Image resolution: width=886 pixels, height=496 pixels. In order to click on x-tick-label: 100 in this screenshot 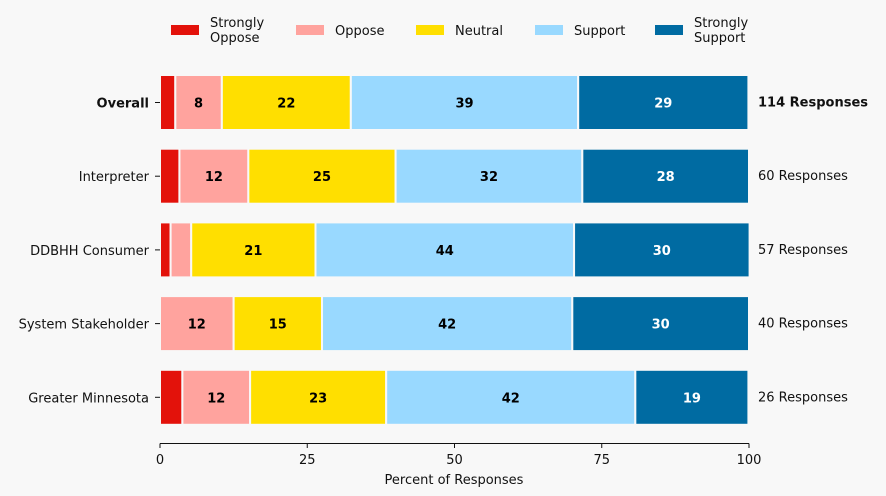, I will do `click(749, 460)`.